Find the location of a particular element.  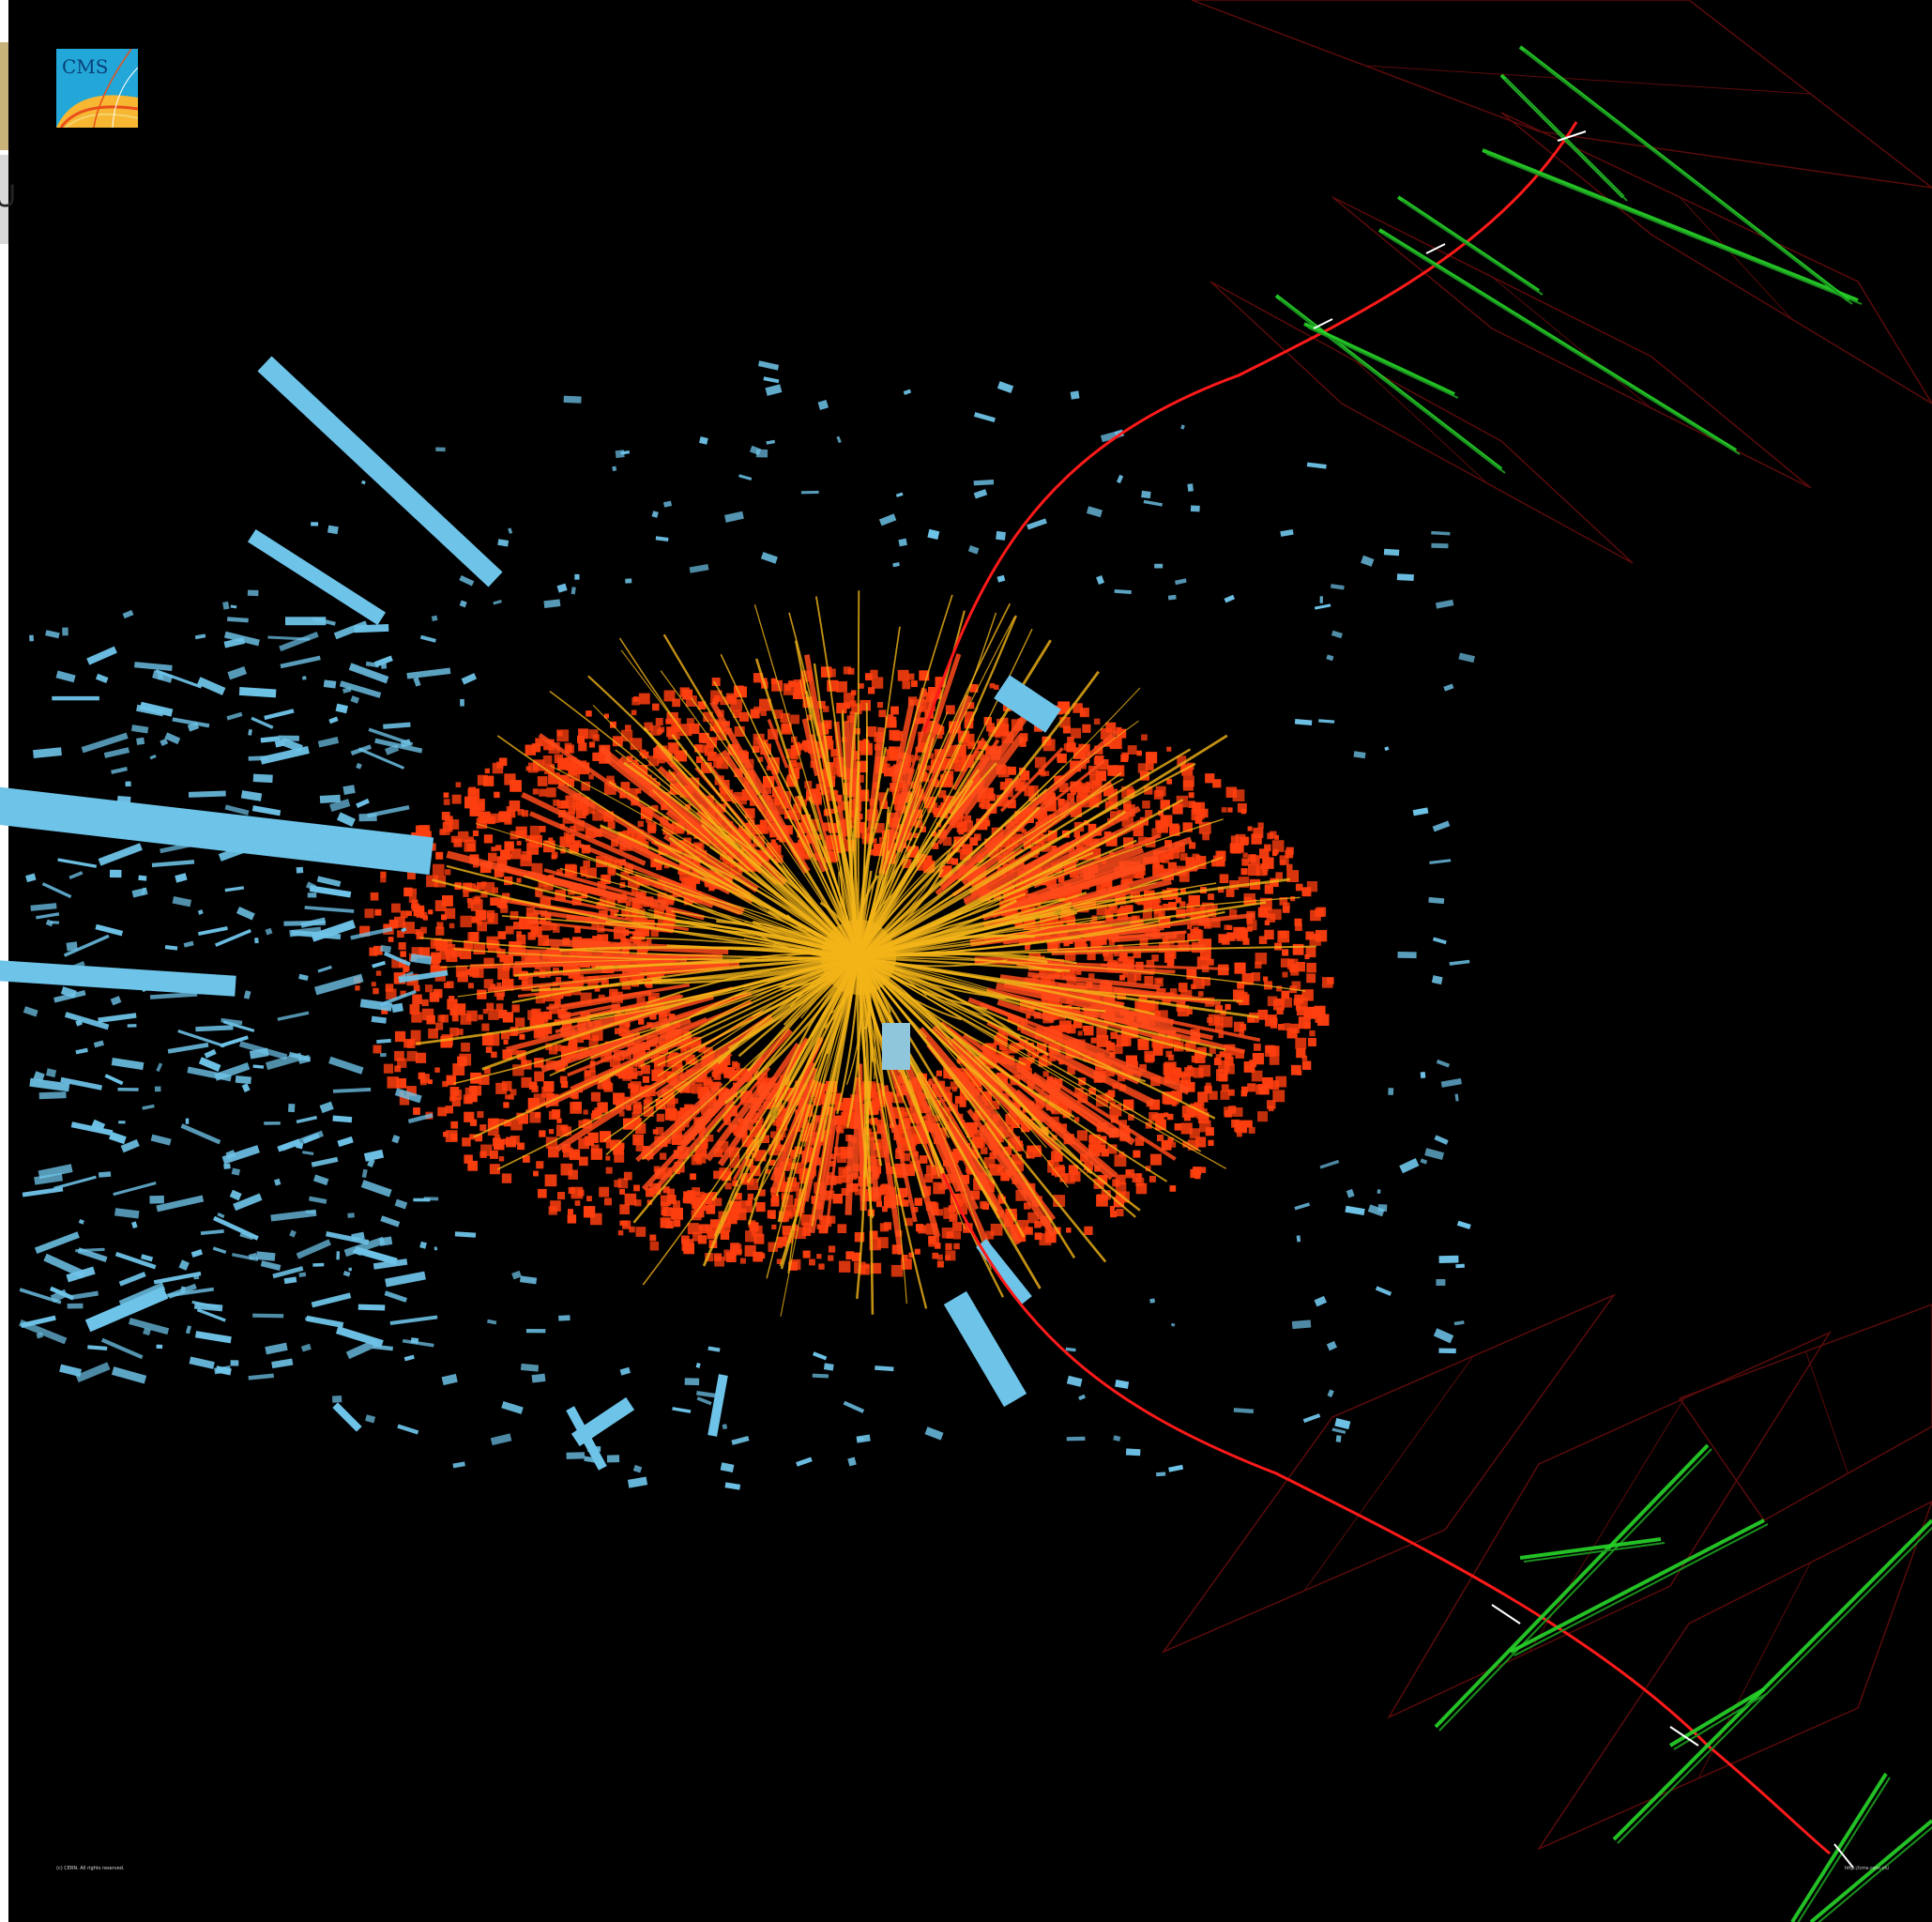

muon-segment-shadow is located at coordinates (1392, 386).